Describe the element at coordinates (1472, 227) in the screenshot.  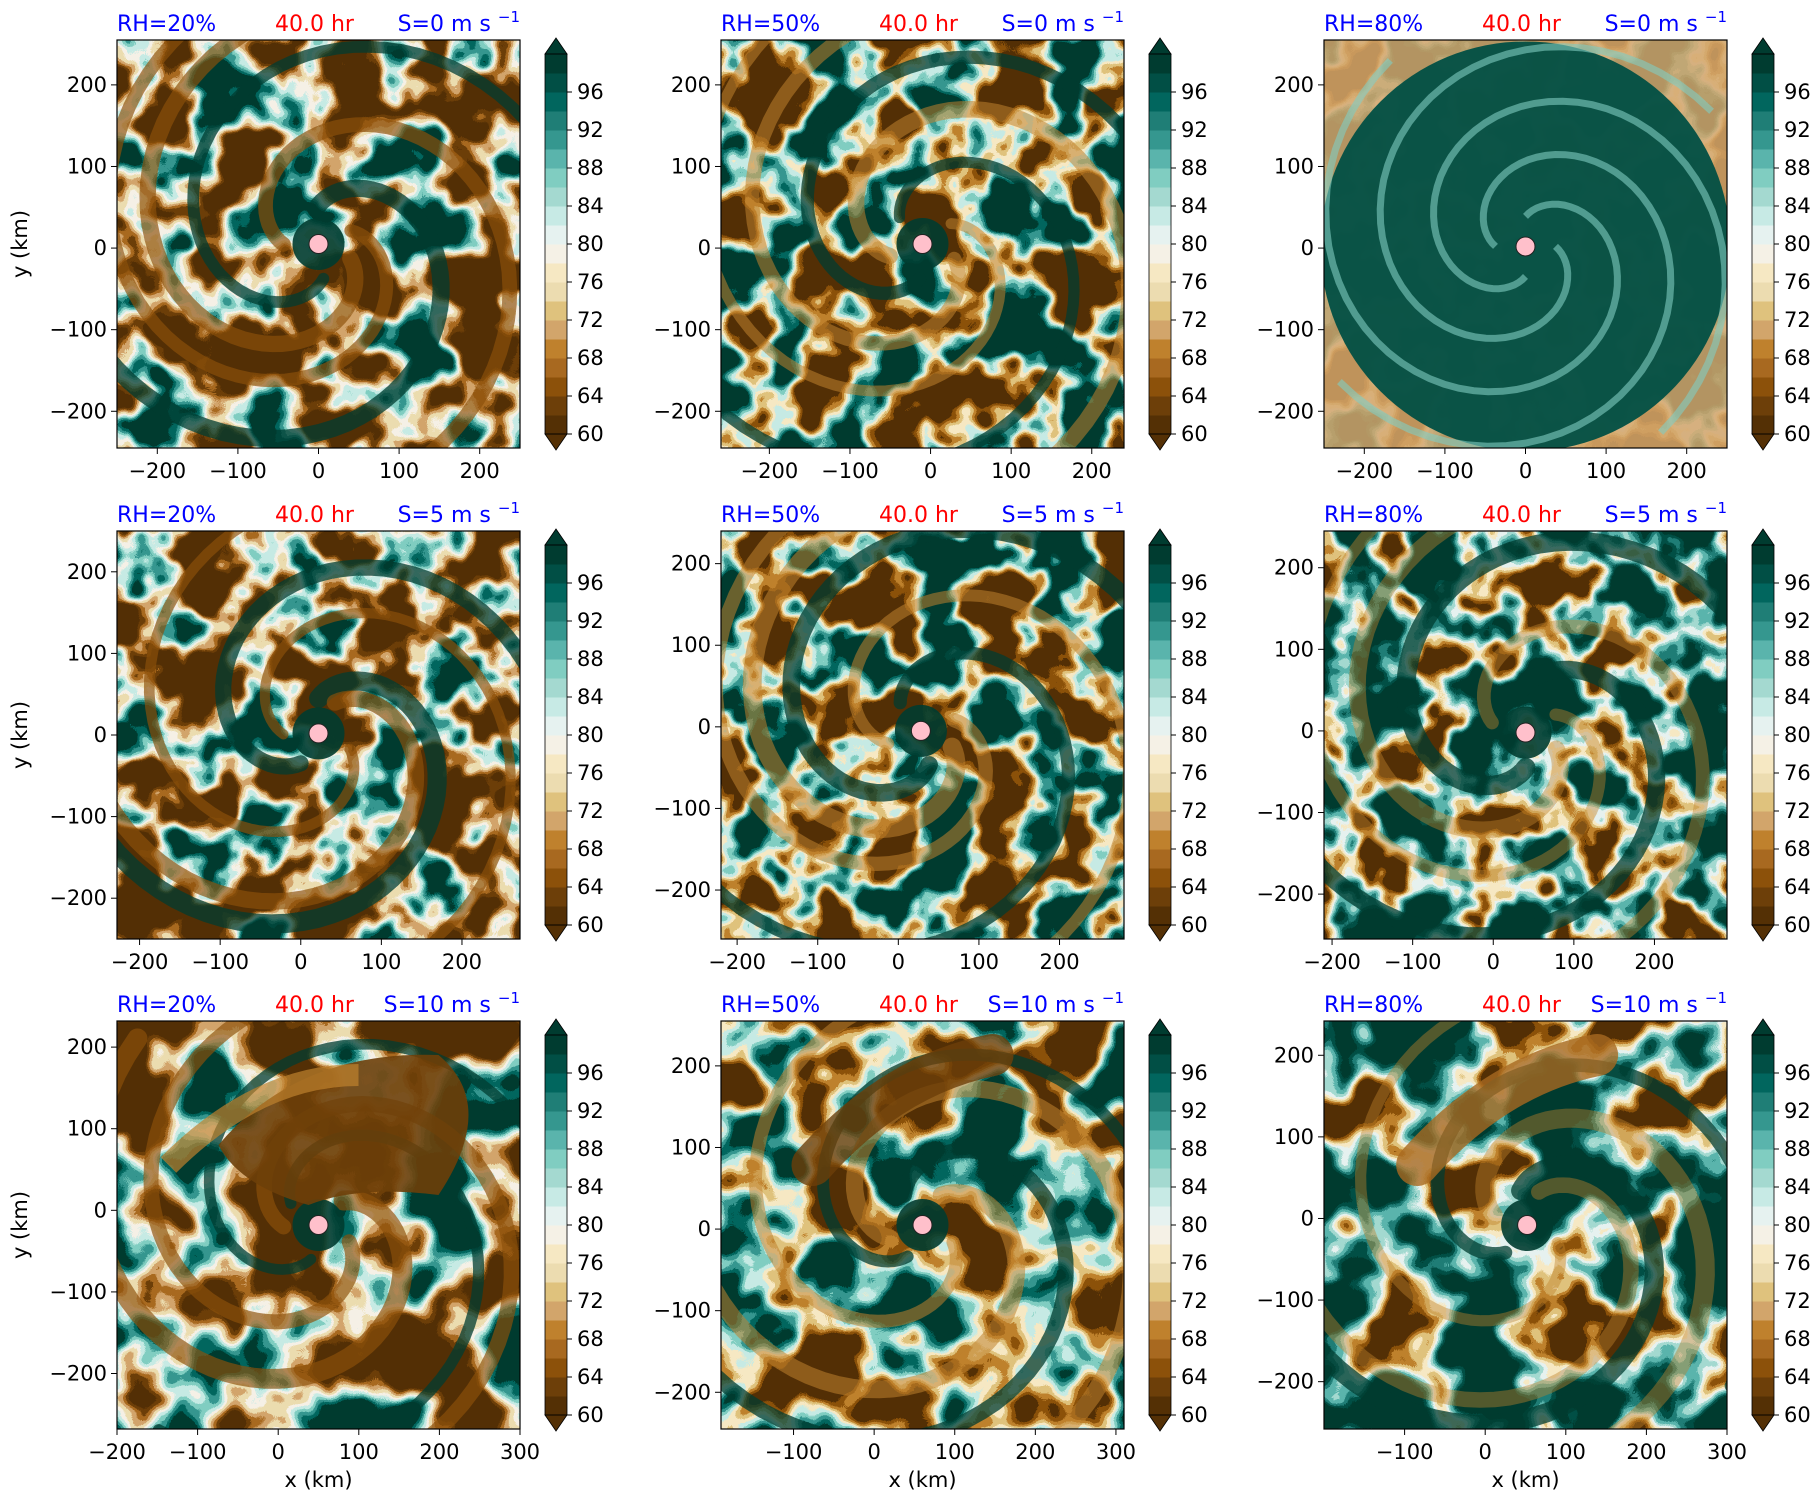
I see `rainband` at that location.